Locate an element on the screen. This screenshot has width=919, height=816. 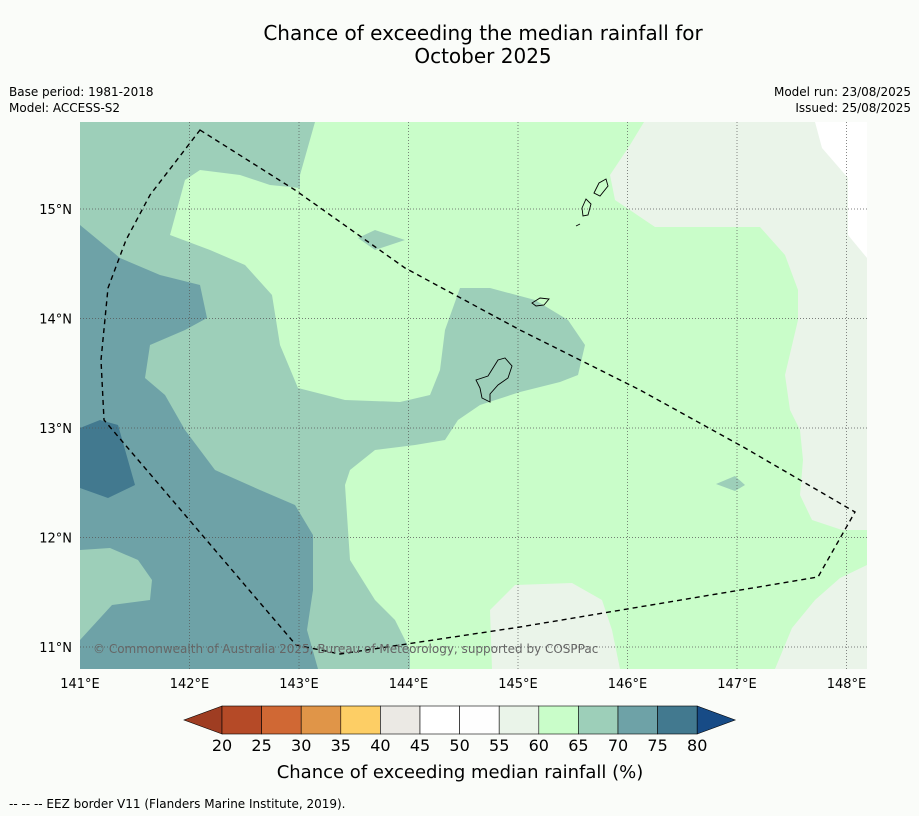
colorbar-tick-label: 70 is located at coordinates (618, 745).